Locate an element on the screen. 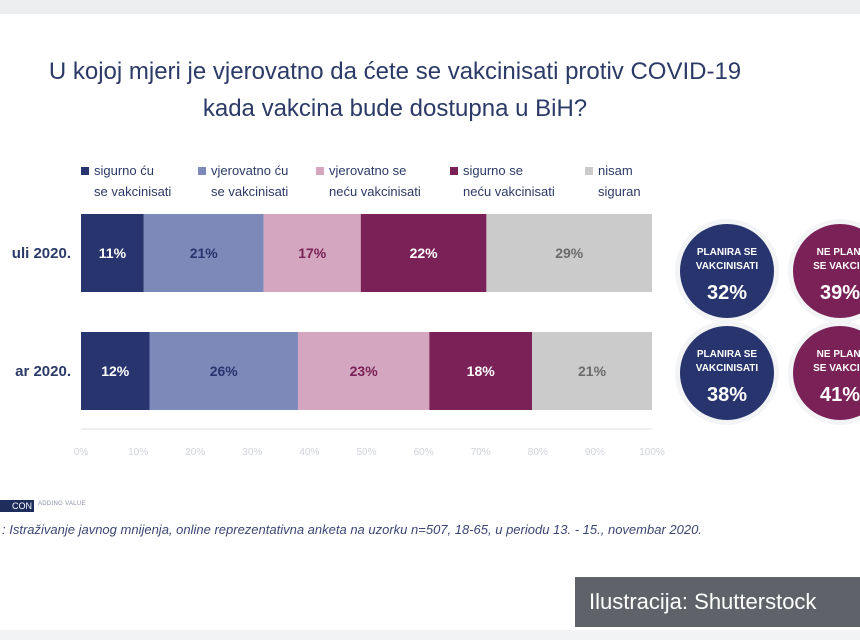 This screenshot has height=640, width=860. category-label: uli 2020. is located at coordinates (41, 253).